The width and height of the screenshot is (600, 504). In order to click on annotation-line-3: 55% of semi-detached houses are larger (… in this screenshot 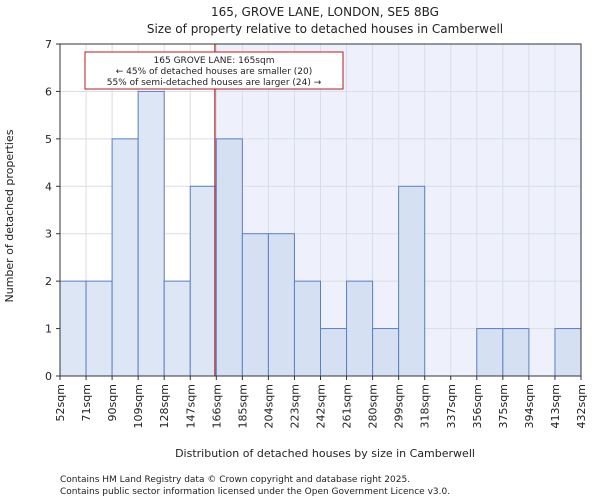, I will do `click(214, 83)`.